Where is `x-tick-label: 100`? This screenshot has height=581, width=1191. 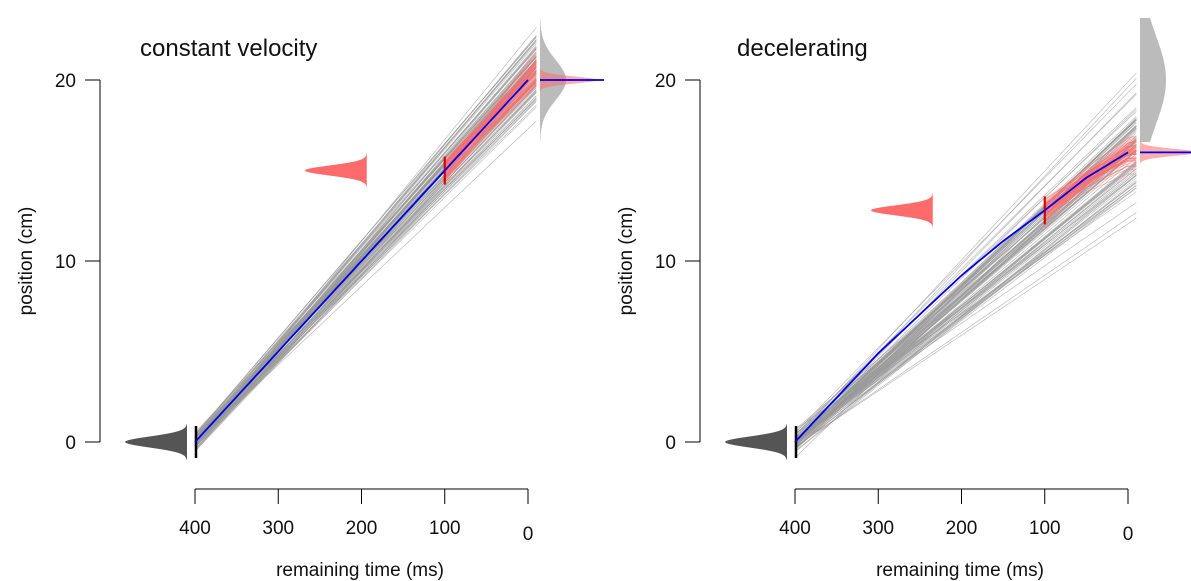
x-tick-label: 100 is located at coordinates (445, 528).